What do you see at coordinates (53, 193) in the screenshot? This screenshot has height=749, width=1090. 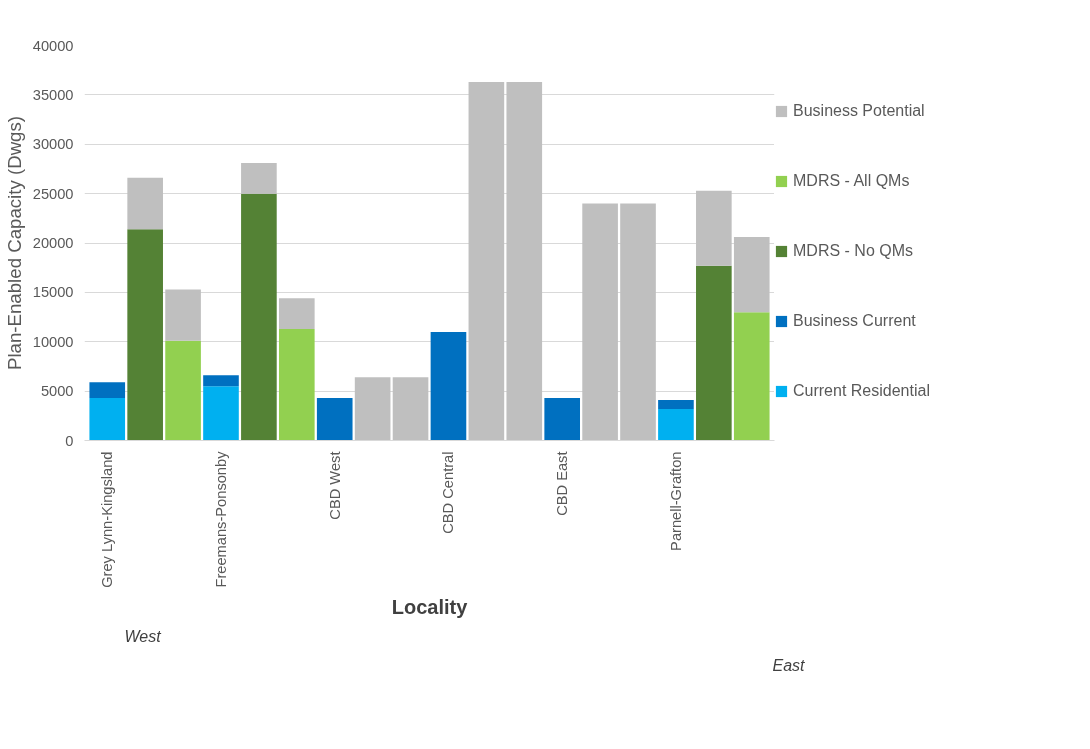 I see `y-tick-label: 25000` at bounding box center [53, 193].